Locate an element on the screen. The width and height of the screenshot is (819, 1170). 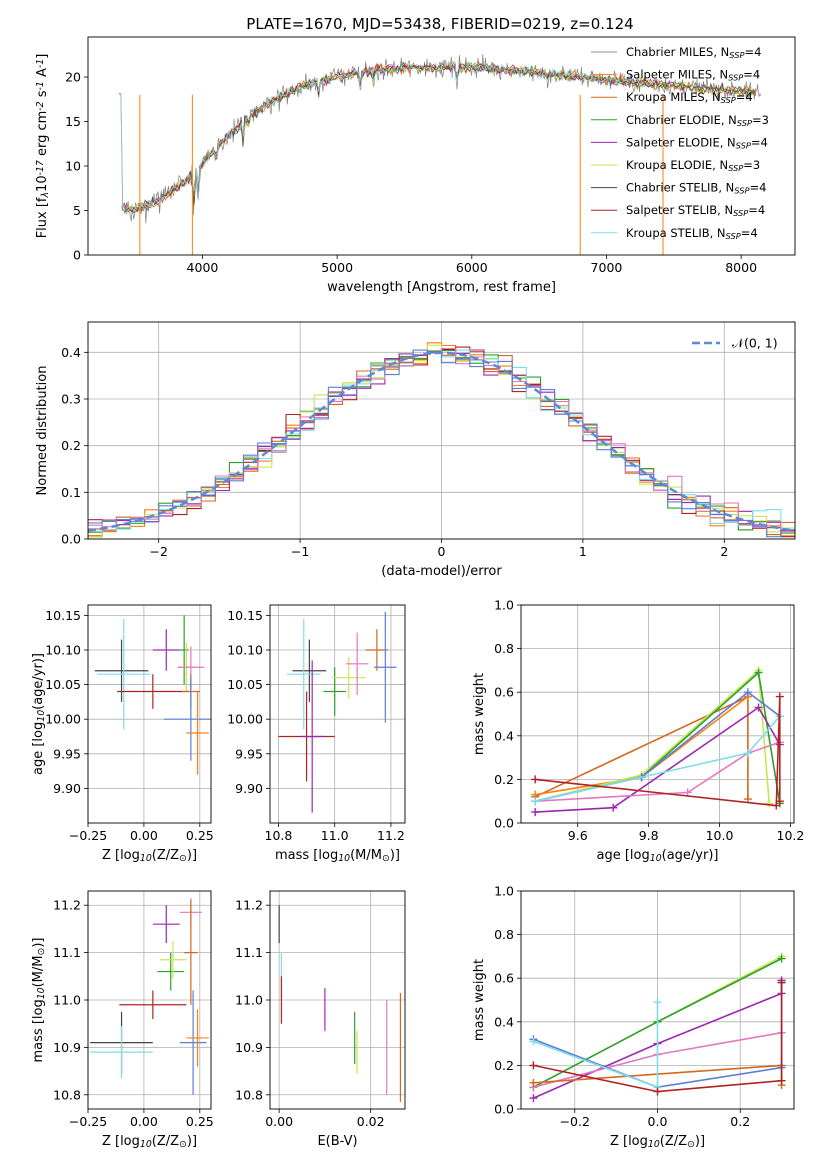
residual-histogram-pink is located at coordinates (441, 440).